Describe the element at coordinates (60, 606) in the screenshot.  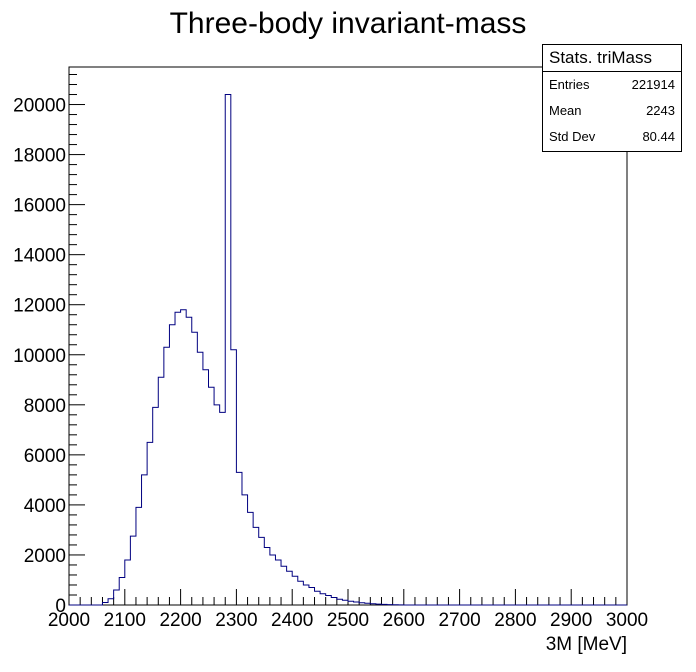
I see `y-tick-label: 0` at that location.